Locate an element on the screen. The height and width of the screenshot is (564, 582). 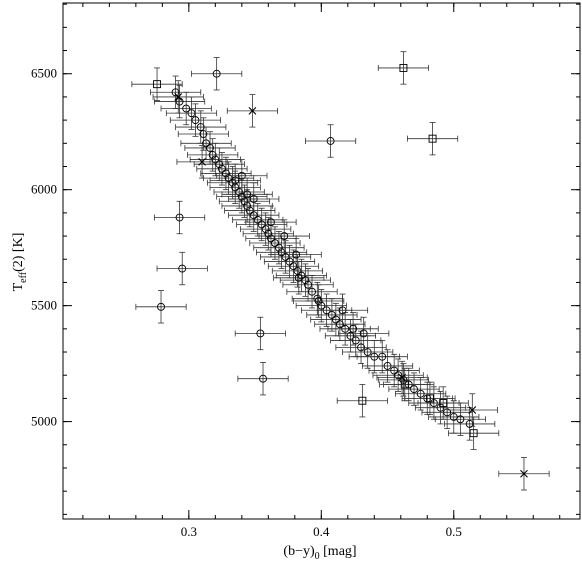
x-tick-label: 0.3 is located at coordinates (189, 531).